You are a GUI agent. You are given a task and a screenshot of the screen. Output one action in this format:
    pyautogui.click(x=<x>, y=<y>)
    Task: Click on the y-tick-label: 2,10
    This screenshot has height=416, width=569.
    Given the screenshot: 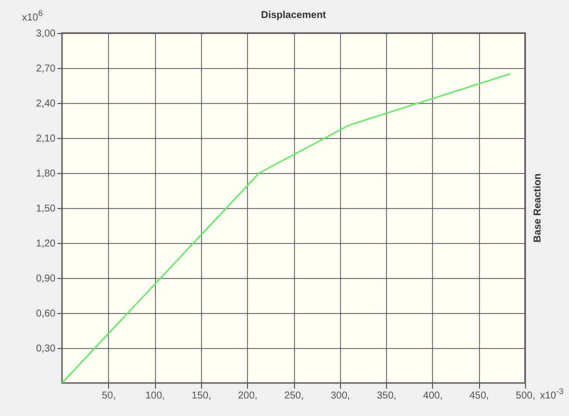 What is the action you would take?
    pyautogui.click(x=46, y=139)
    